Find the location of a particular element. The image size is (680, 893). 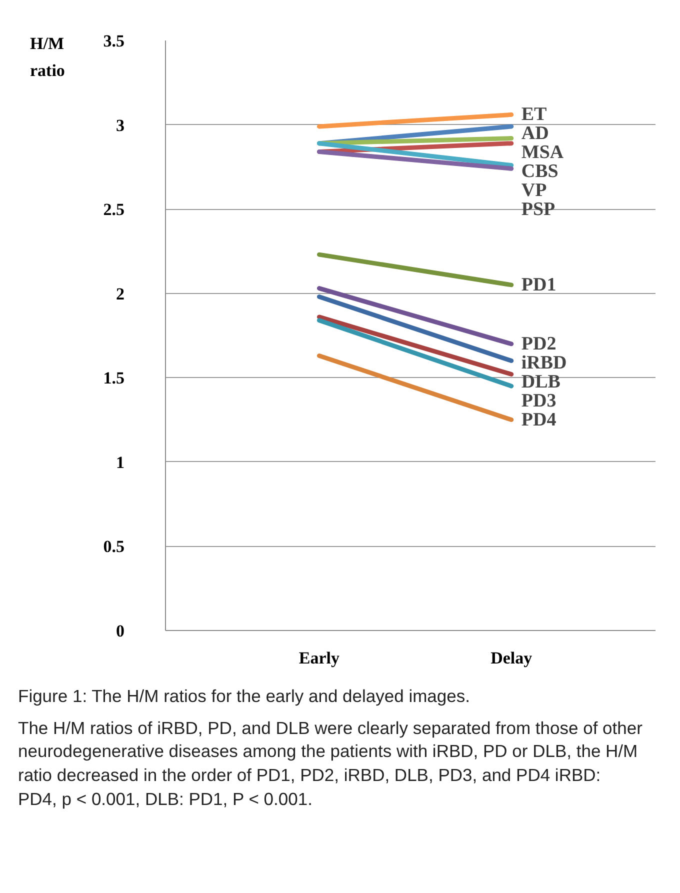

y-tick-label: 3.5 is located at coordinates (113, 41).